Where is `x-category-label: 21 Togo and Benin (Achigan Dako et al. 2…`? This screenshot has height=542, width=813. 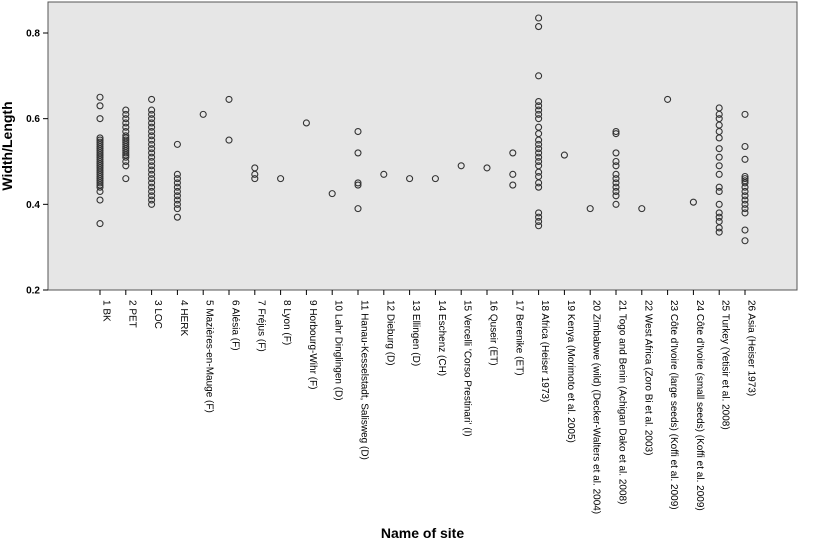 x-category-label: 21 Togo and Benin (Achigan Dako et al. 2… is located at coordinates (622, 402).